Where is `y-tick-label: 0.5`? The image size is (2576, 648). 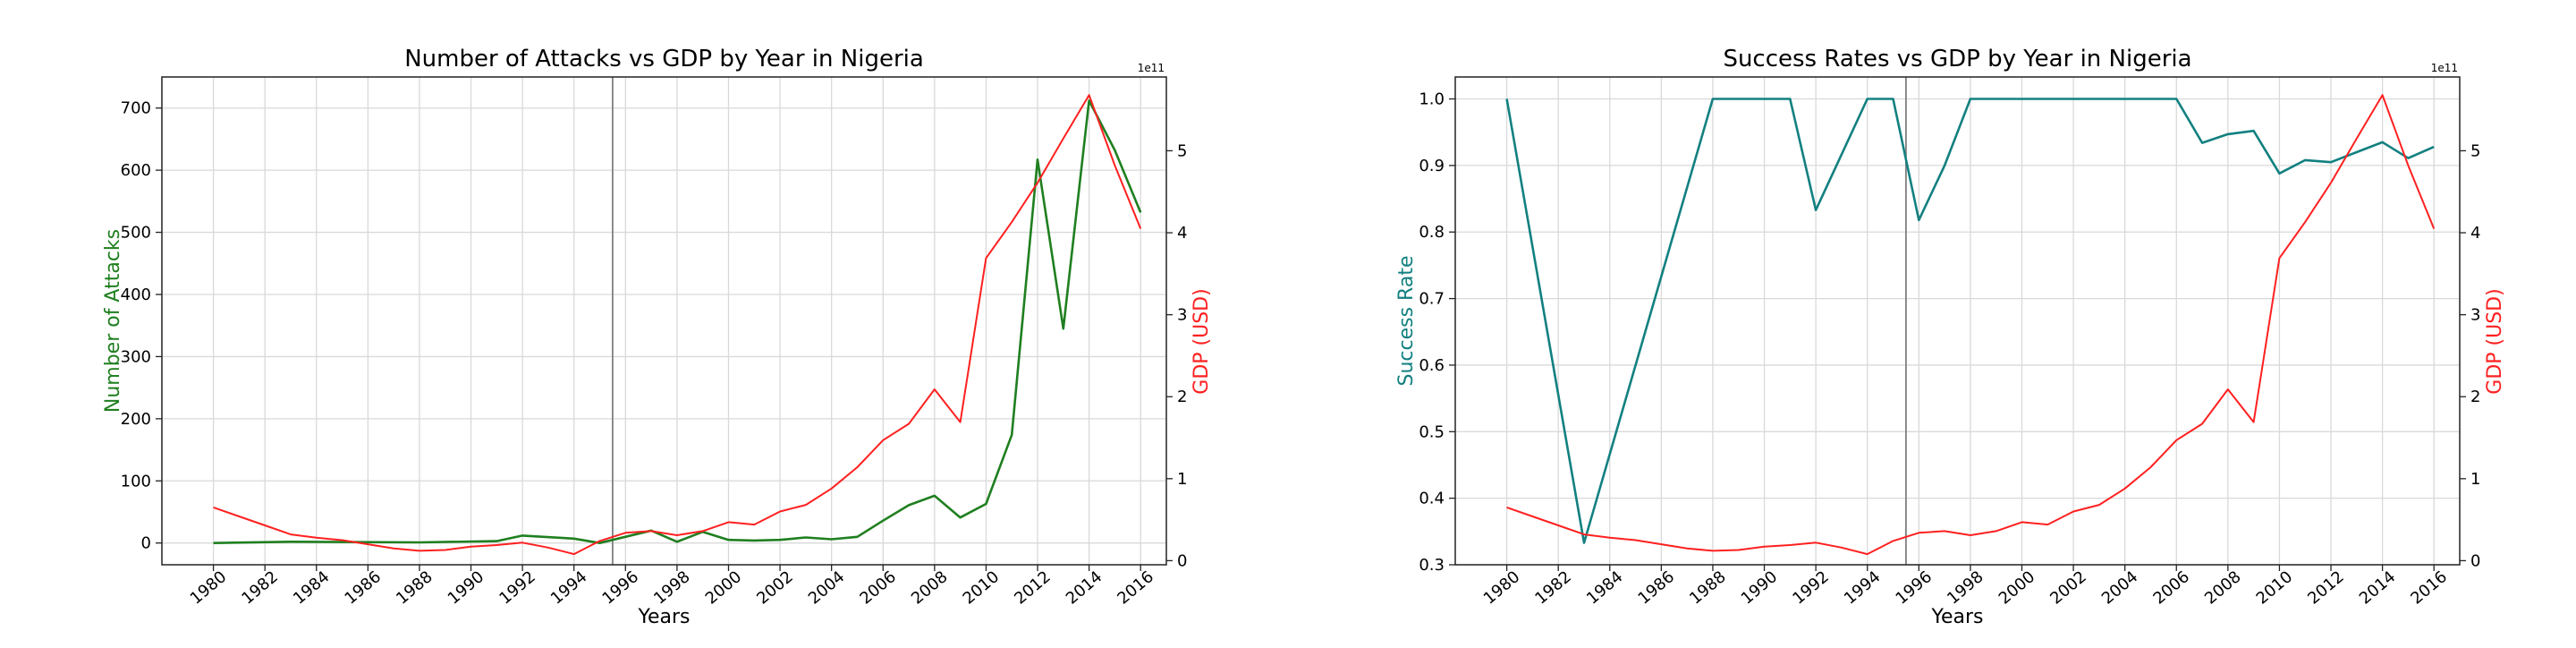 y-tick-label: 0.5 is located at coordinates (1432, 432).